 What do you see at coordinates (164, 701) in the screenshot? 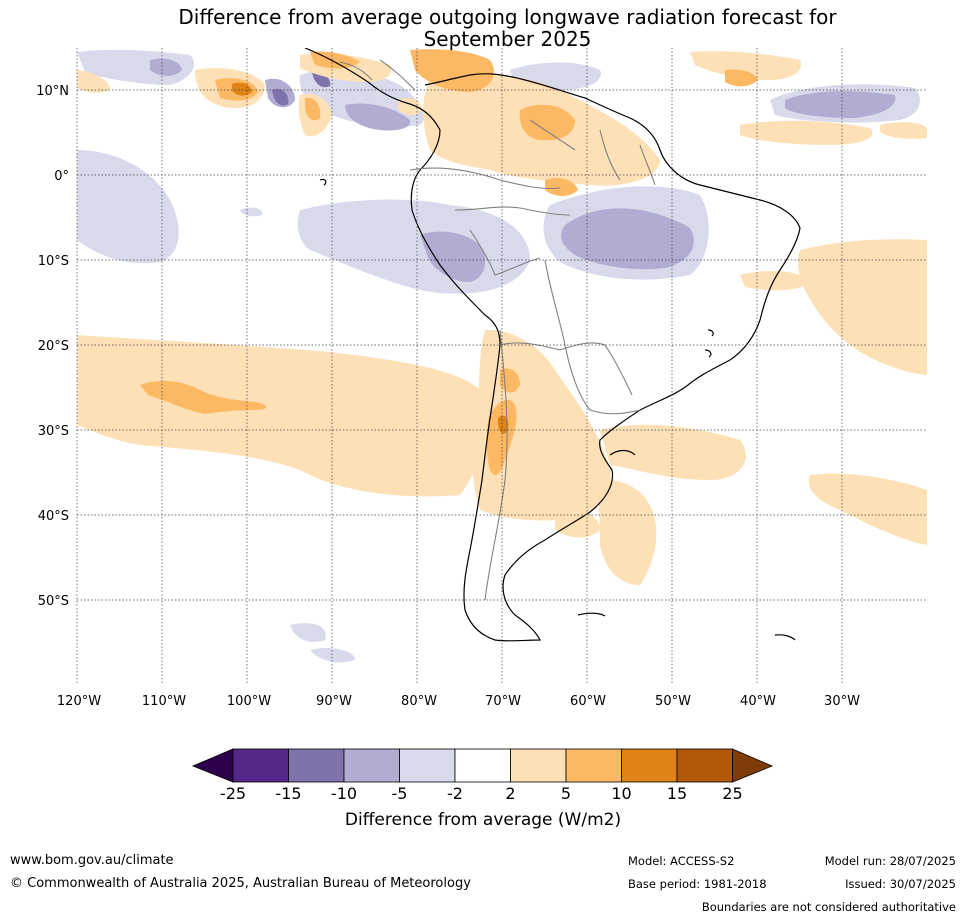
I see `lon-label: 110°W` at bounding box center [164, 701].